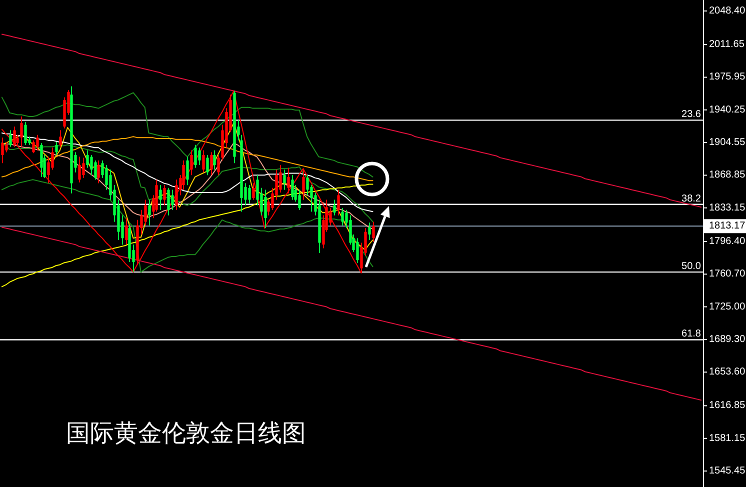 This screenshot has width=746, height=487. What do you see at coordinates (692, 266) in the screenshot?
I see `annotation: 50.0` at bounding box center [692, 266].